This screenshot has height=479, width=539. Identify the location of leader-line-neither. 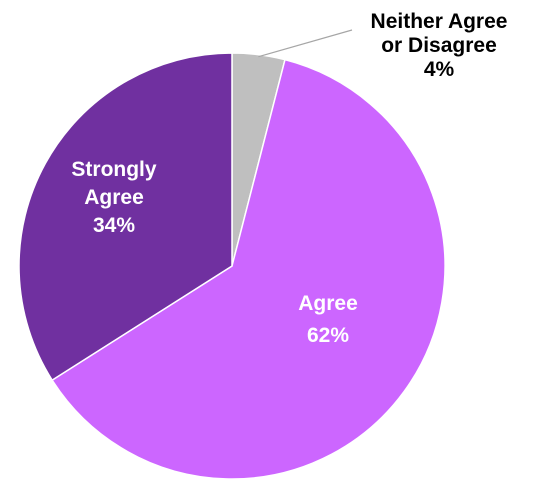
(305, 43).